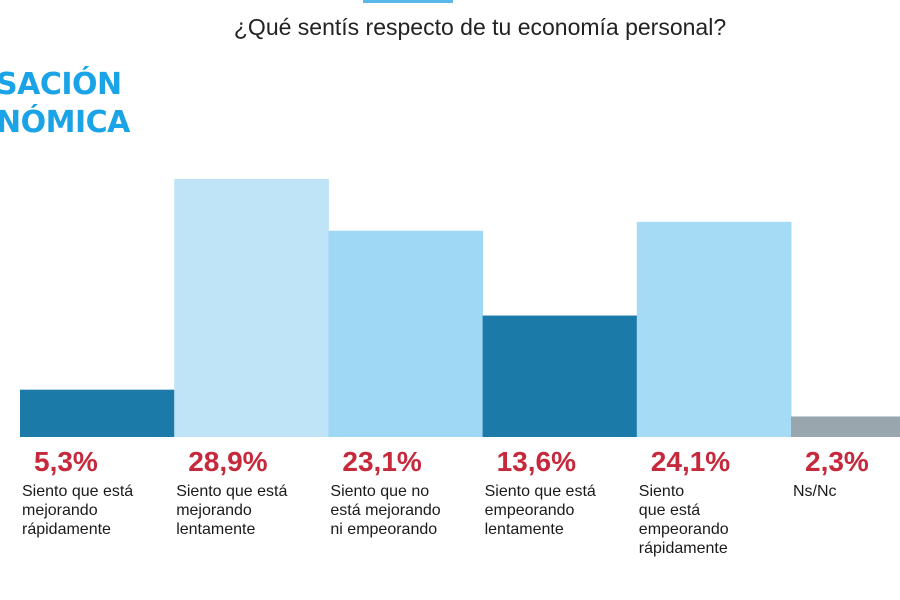 This screenshot has height=600, width=900. Describe the element at coordinates (690, 461) in the screenshot. I see `value-label: 24,1%` at that location.